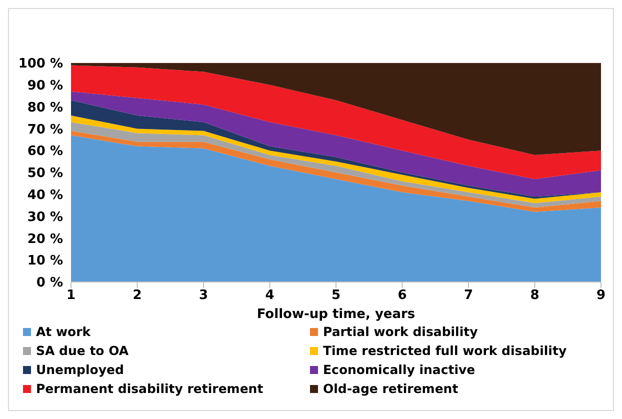 The image size is (622, 419). Describe the element at coordinates (63, 331) in the screenshot. I see `legend-label: At work` at that location.